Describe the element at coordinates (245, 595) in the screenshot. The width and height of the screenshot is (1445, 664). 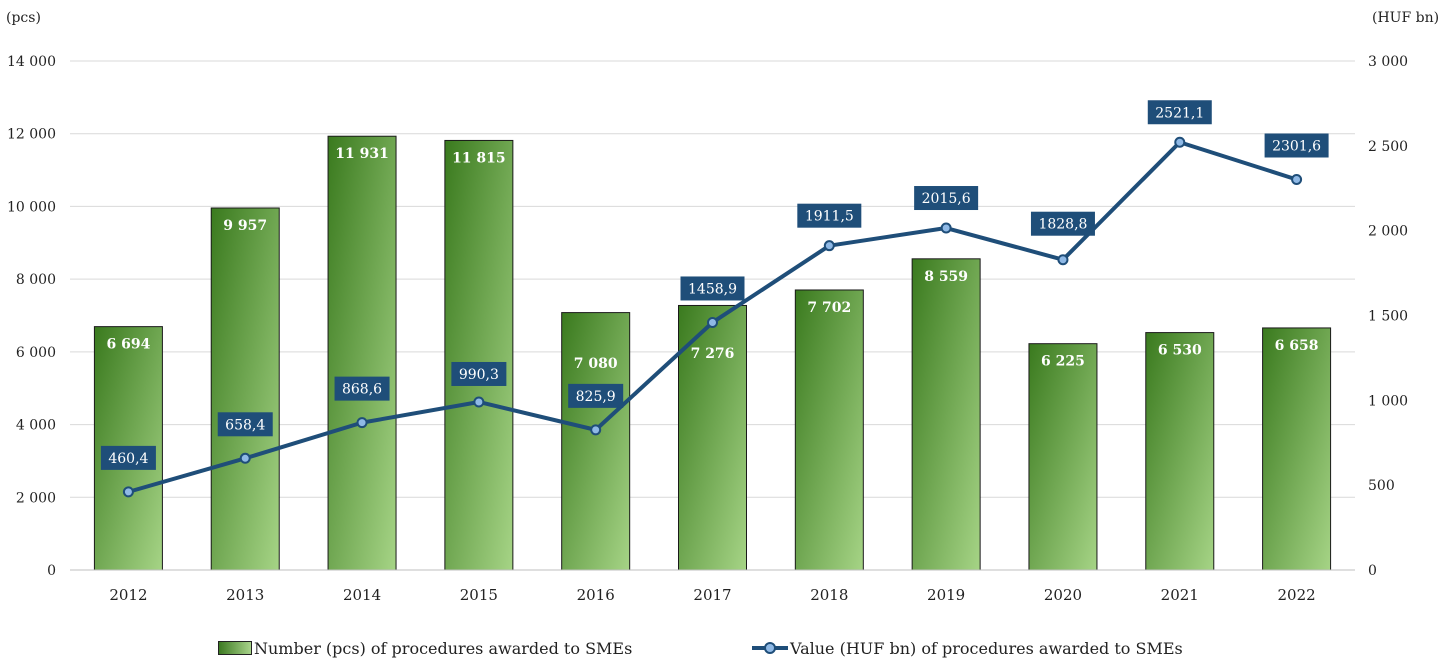
I see `x-tick-label: 2013` at that location.